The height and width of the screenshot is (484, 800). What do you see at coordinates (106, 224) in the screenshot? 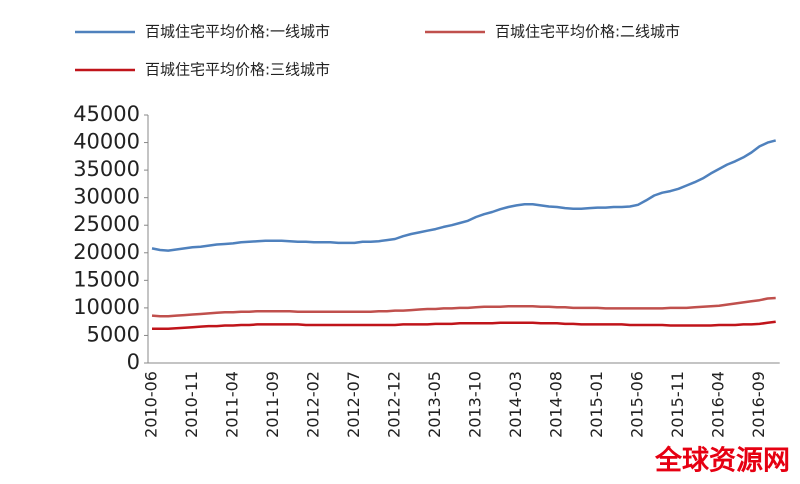
I see `y-tick-label: 25000` at bounding box center [106, 224].